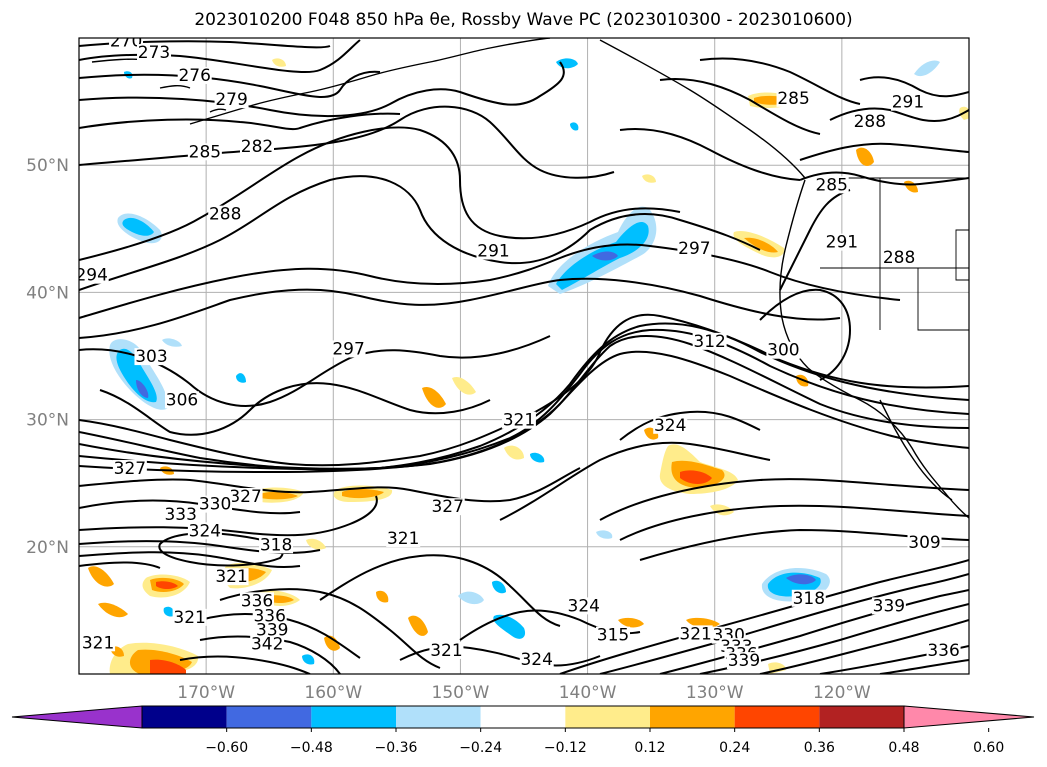 This screenshot has width=1047, height=767. Describe the element at coordinates (969, 717) in the screenshot. I see `colorbar-max-extension` at that location.